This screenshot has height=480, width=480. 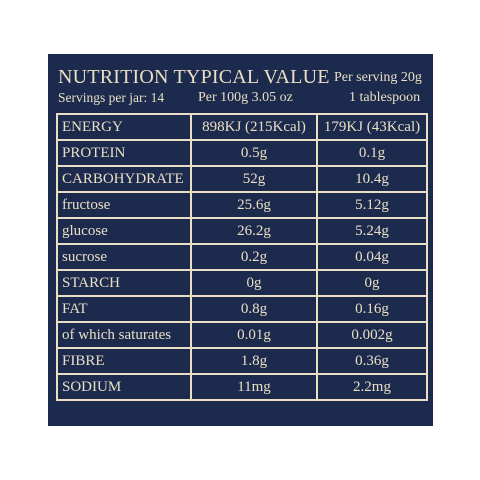 I want to click on nutrient-value: 898KJ (215Kcal), so click(x=254, y=127).